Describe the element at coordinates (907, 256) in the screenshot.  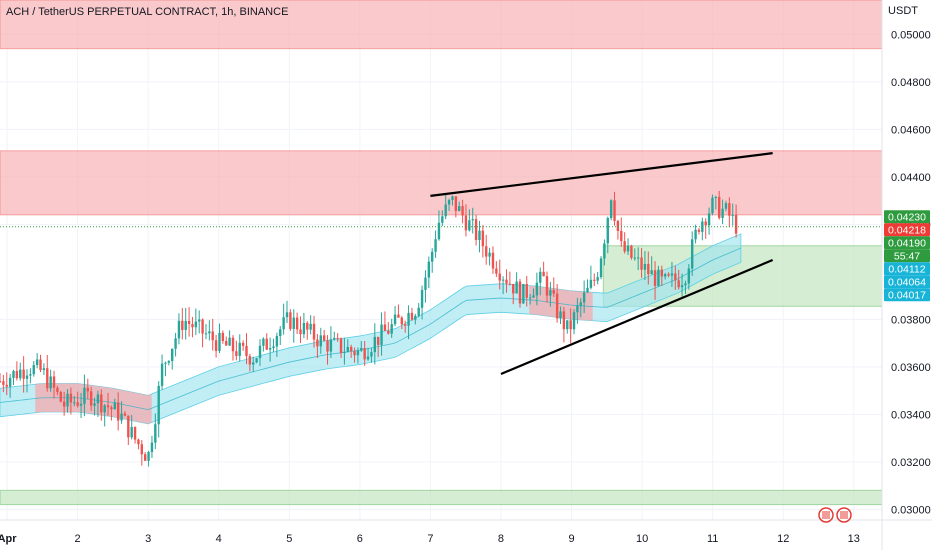
I see `price-tag-label: 55:47` at that location.